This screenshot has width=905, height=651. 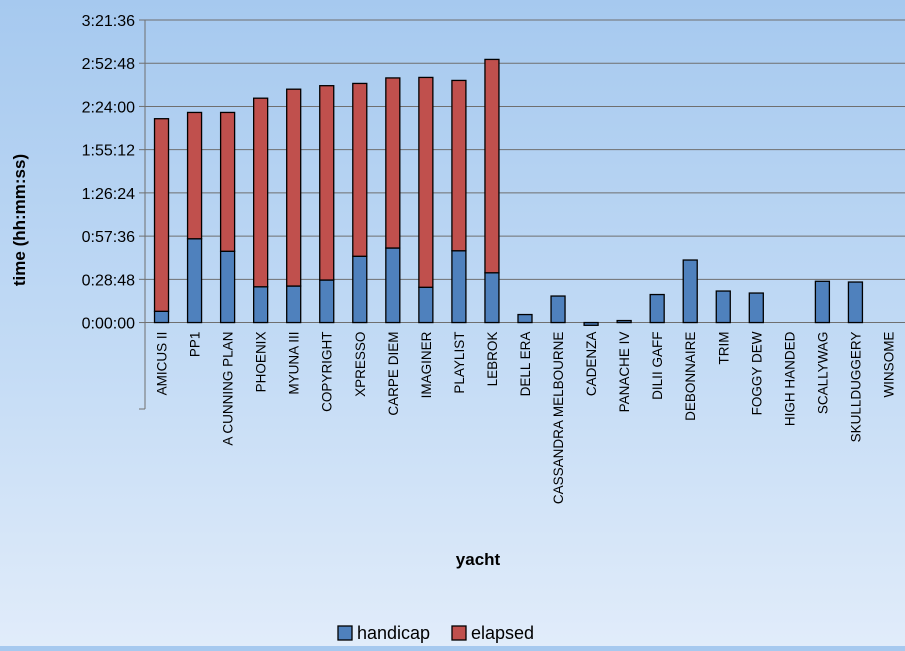 What do you see at coordinates (327, 372) in the screenshot?
I see `x-tick-label: COPYRIGHT` at bounding box center [327, 372].